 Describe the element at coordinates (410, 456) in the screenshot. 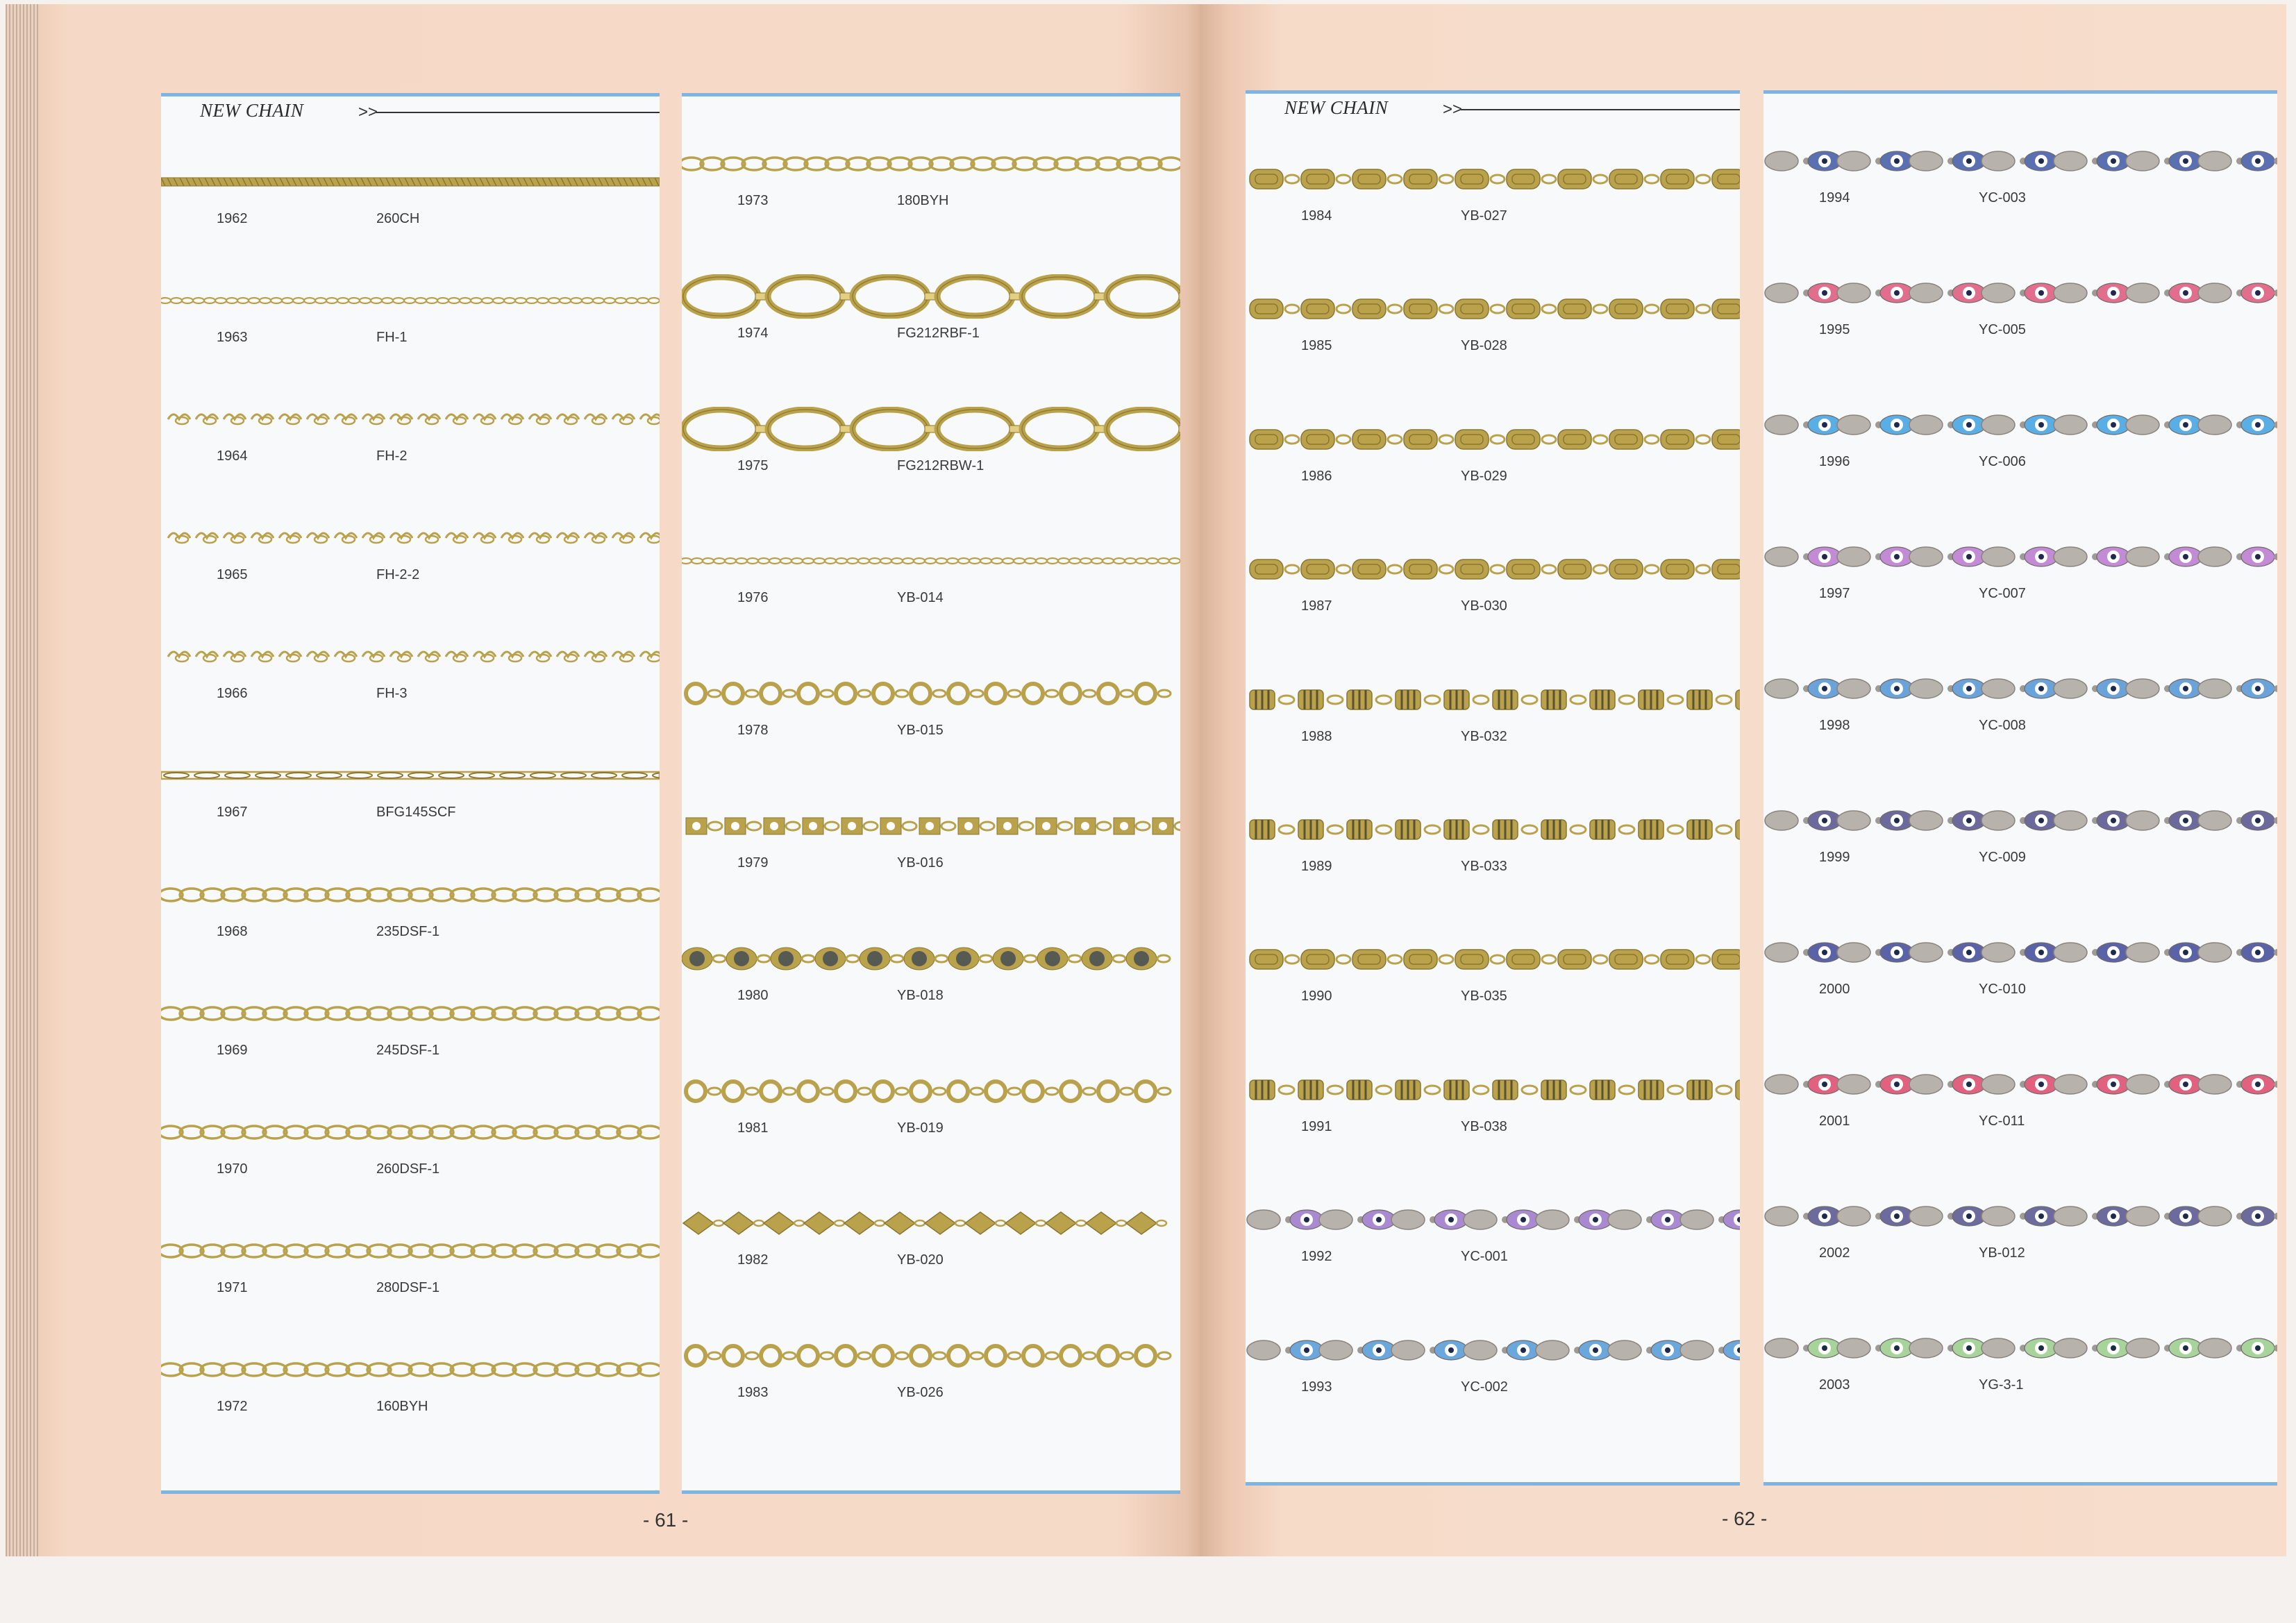

I see `chain-item: 1964 FH-2` at that location.